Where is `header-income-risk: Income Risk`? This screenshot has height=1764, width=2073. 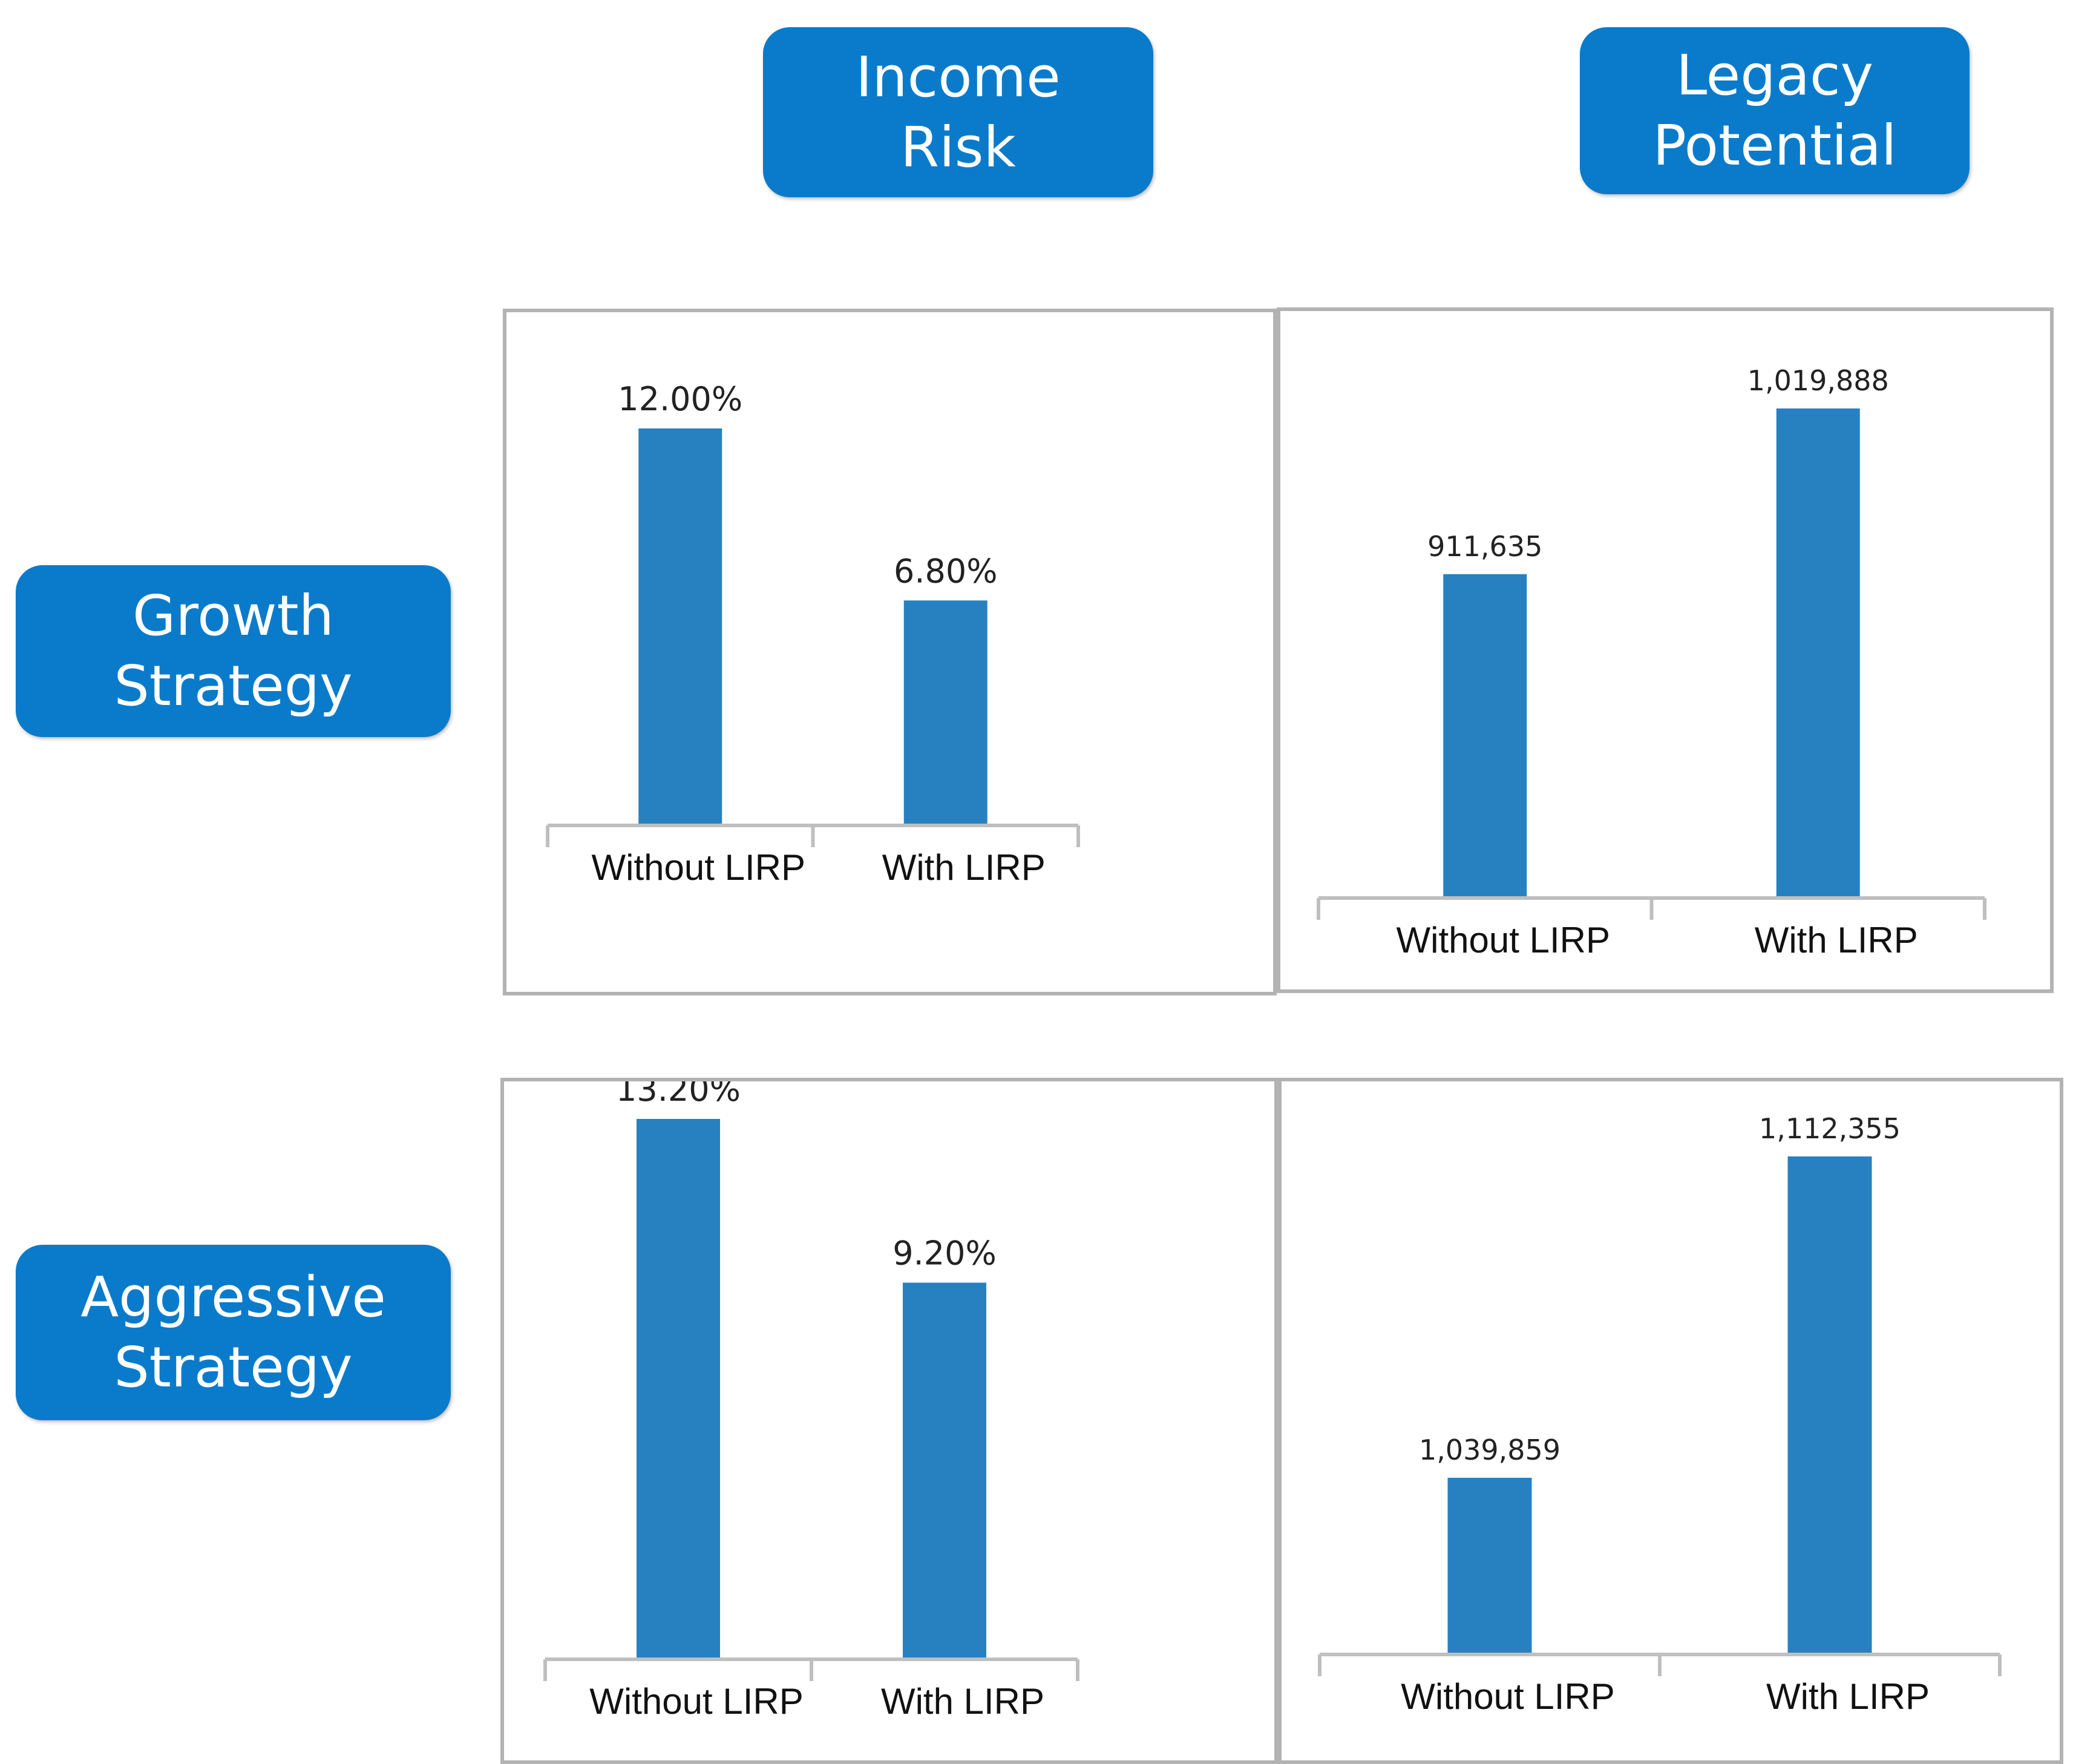
header-income-risk: Income Risk is located at coordinates (958, 112).